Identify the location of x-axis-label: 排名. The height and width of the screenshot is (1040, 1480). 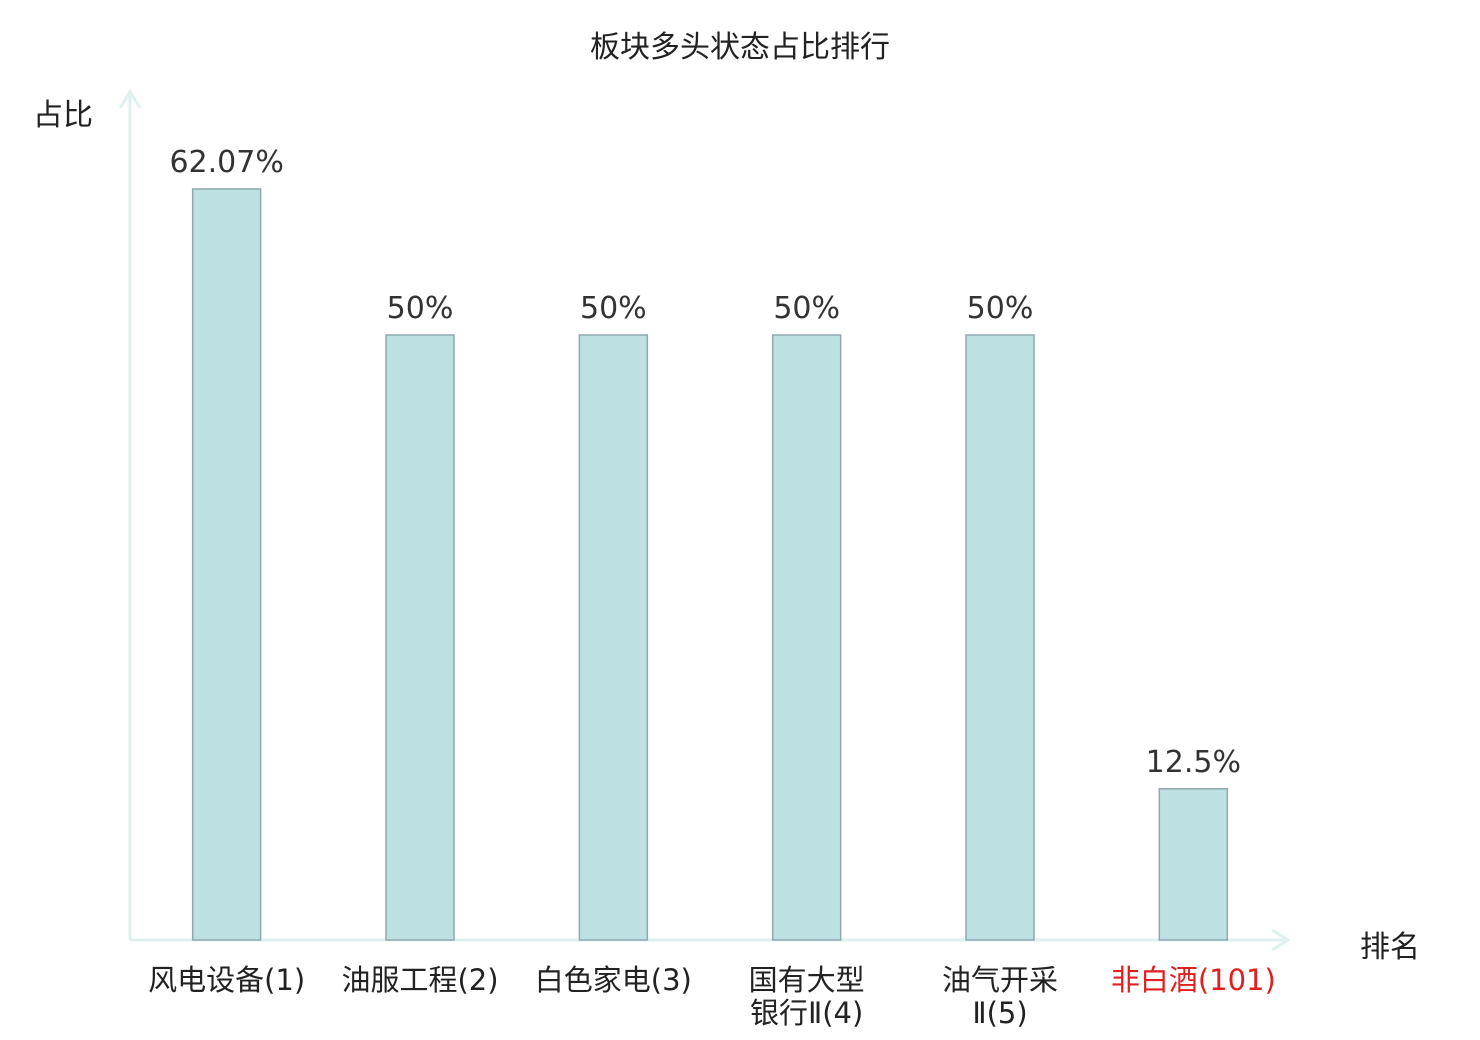
(1390, 947).